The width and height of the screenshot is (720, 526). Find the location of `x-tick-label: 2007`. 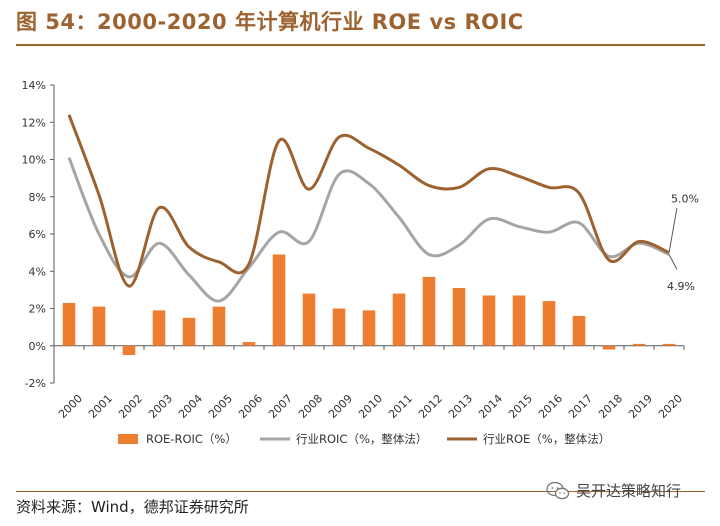

x-tick-label: 2007 is located at coordinates (280, 406).